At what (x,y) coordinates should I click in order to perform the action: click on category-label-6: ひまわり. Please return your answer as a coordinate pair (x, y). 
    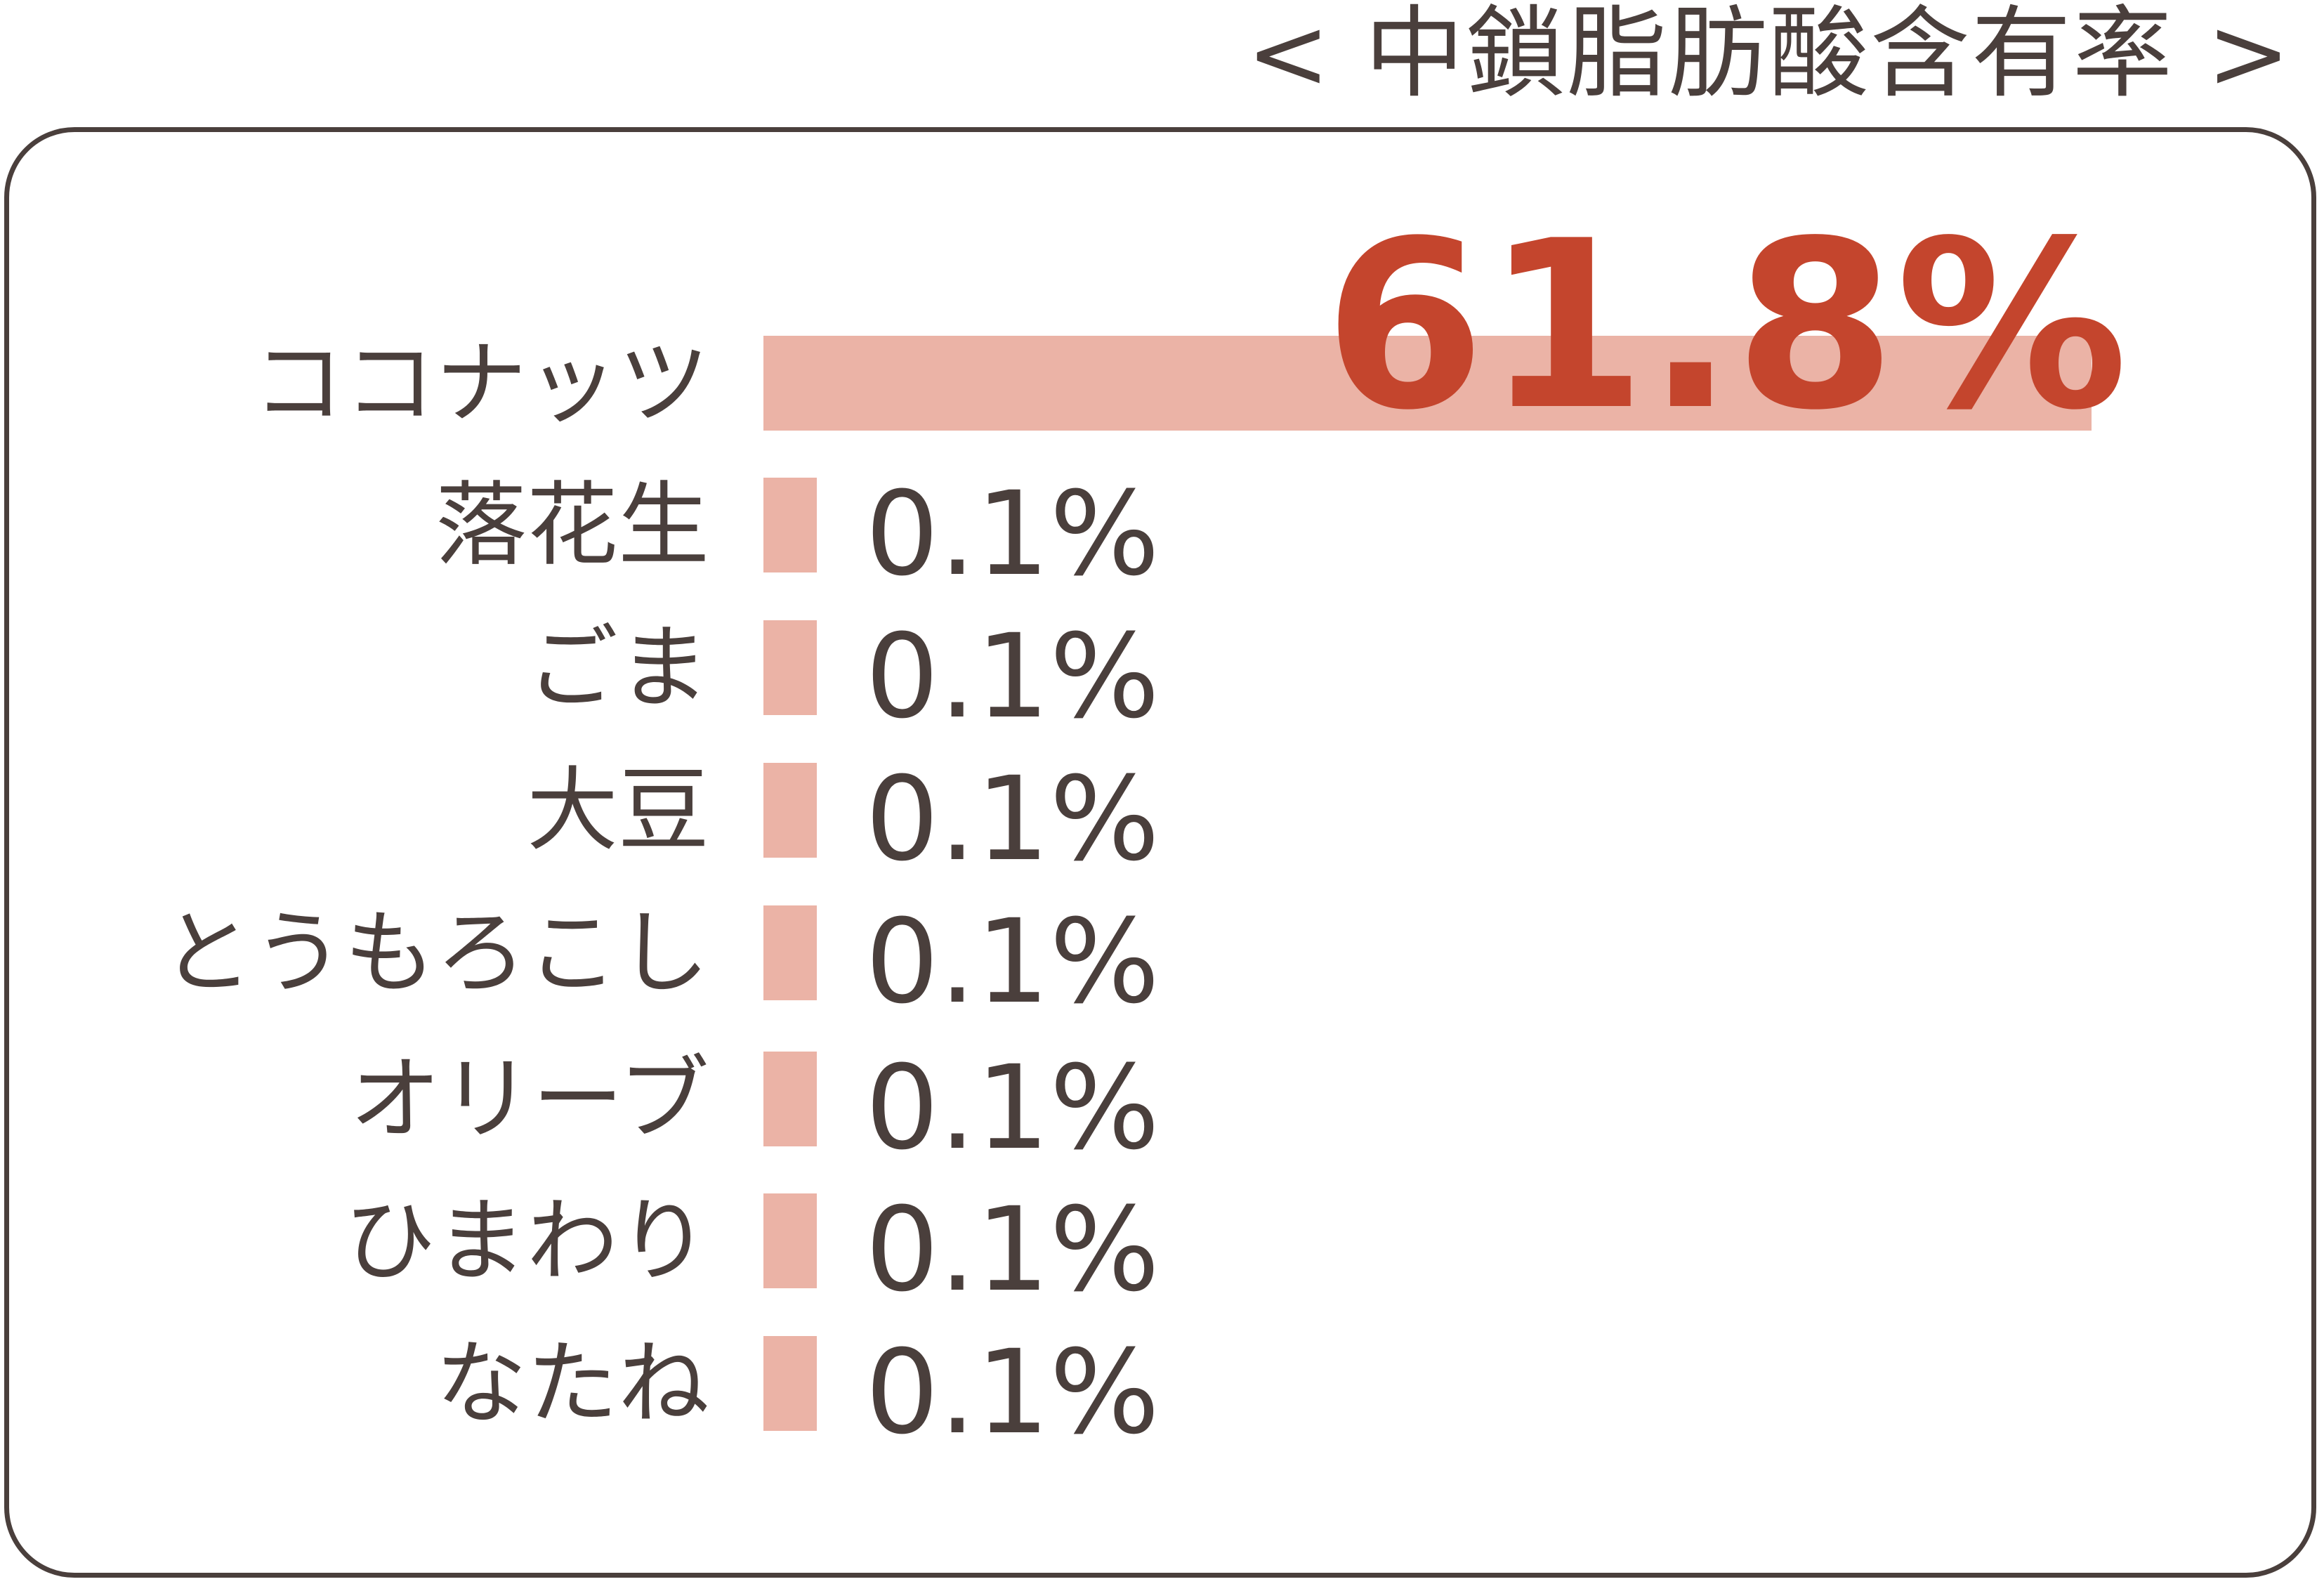
    Looking at the image, I should click on (526, 1241).